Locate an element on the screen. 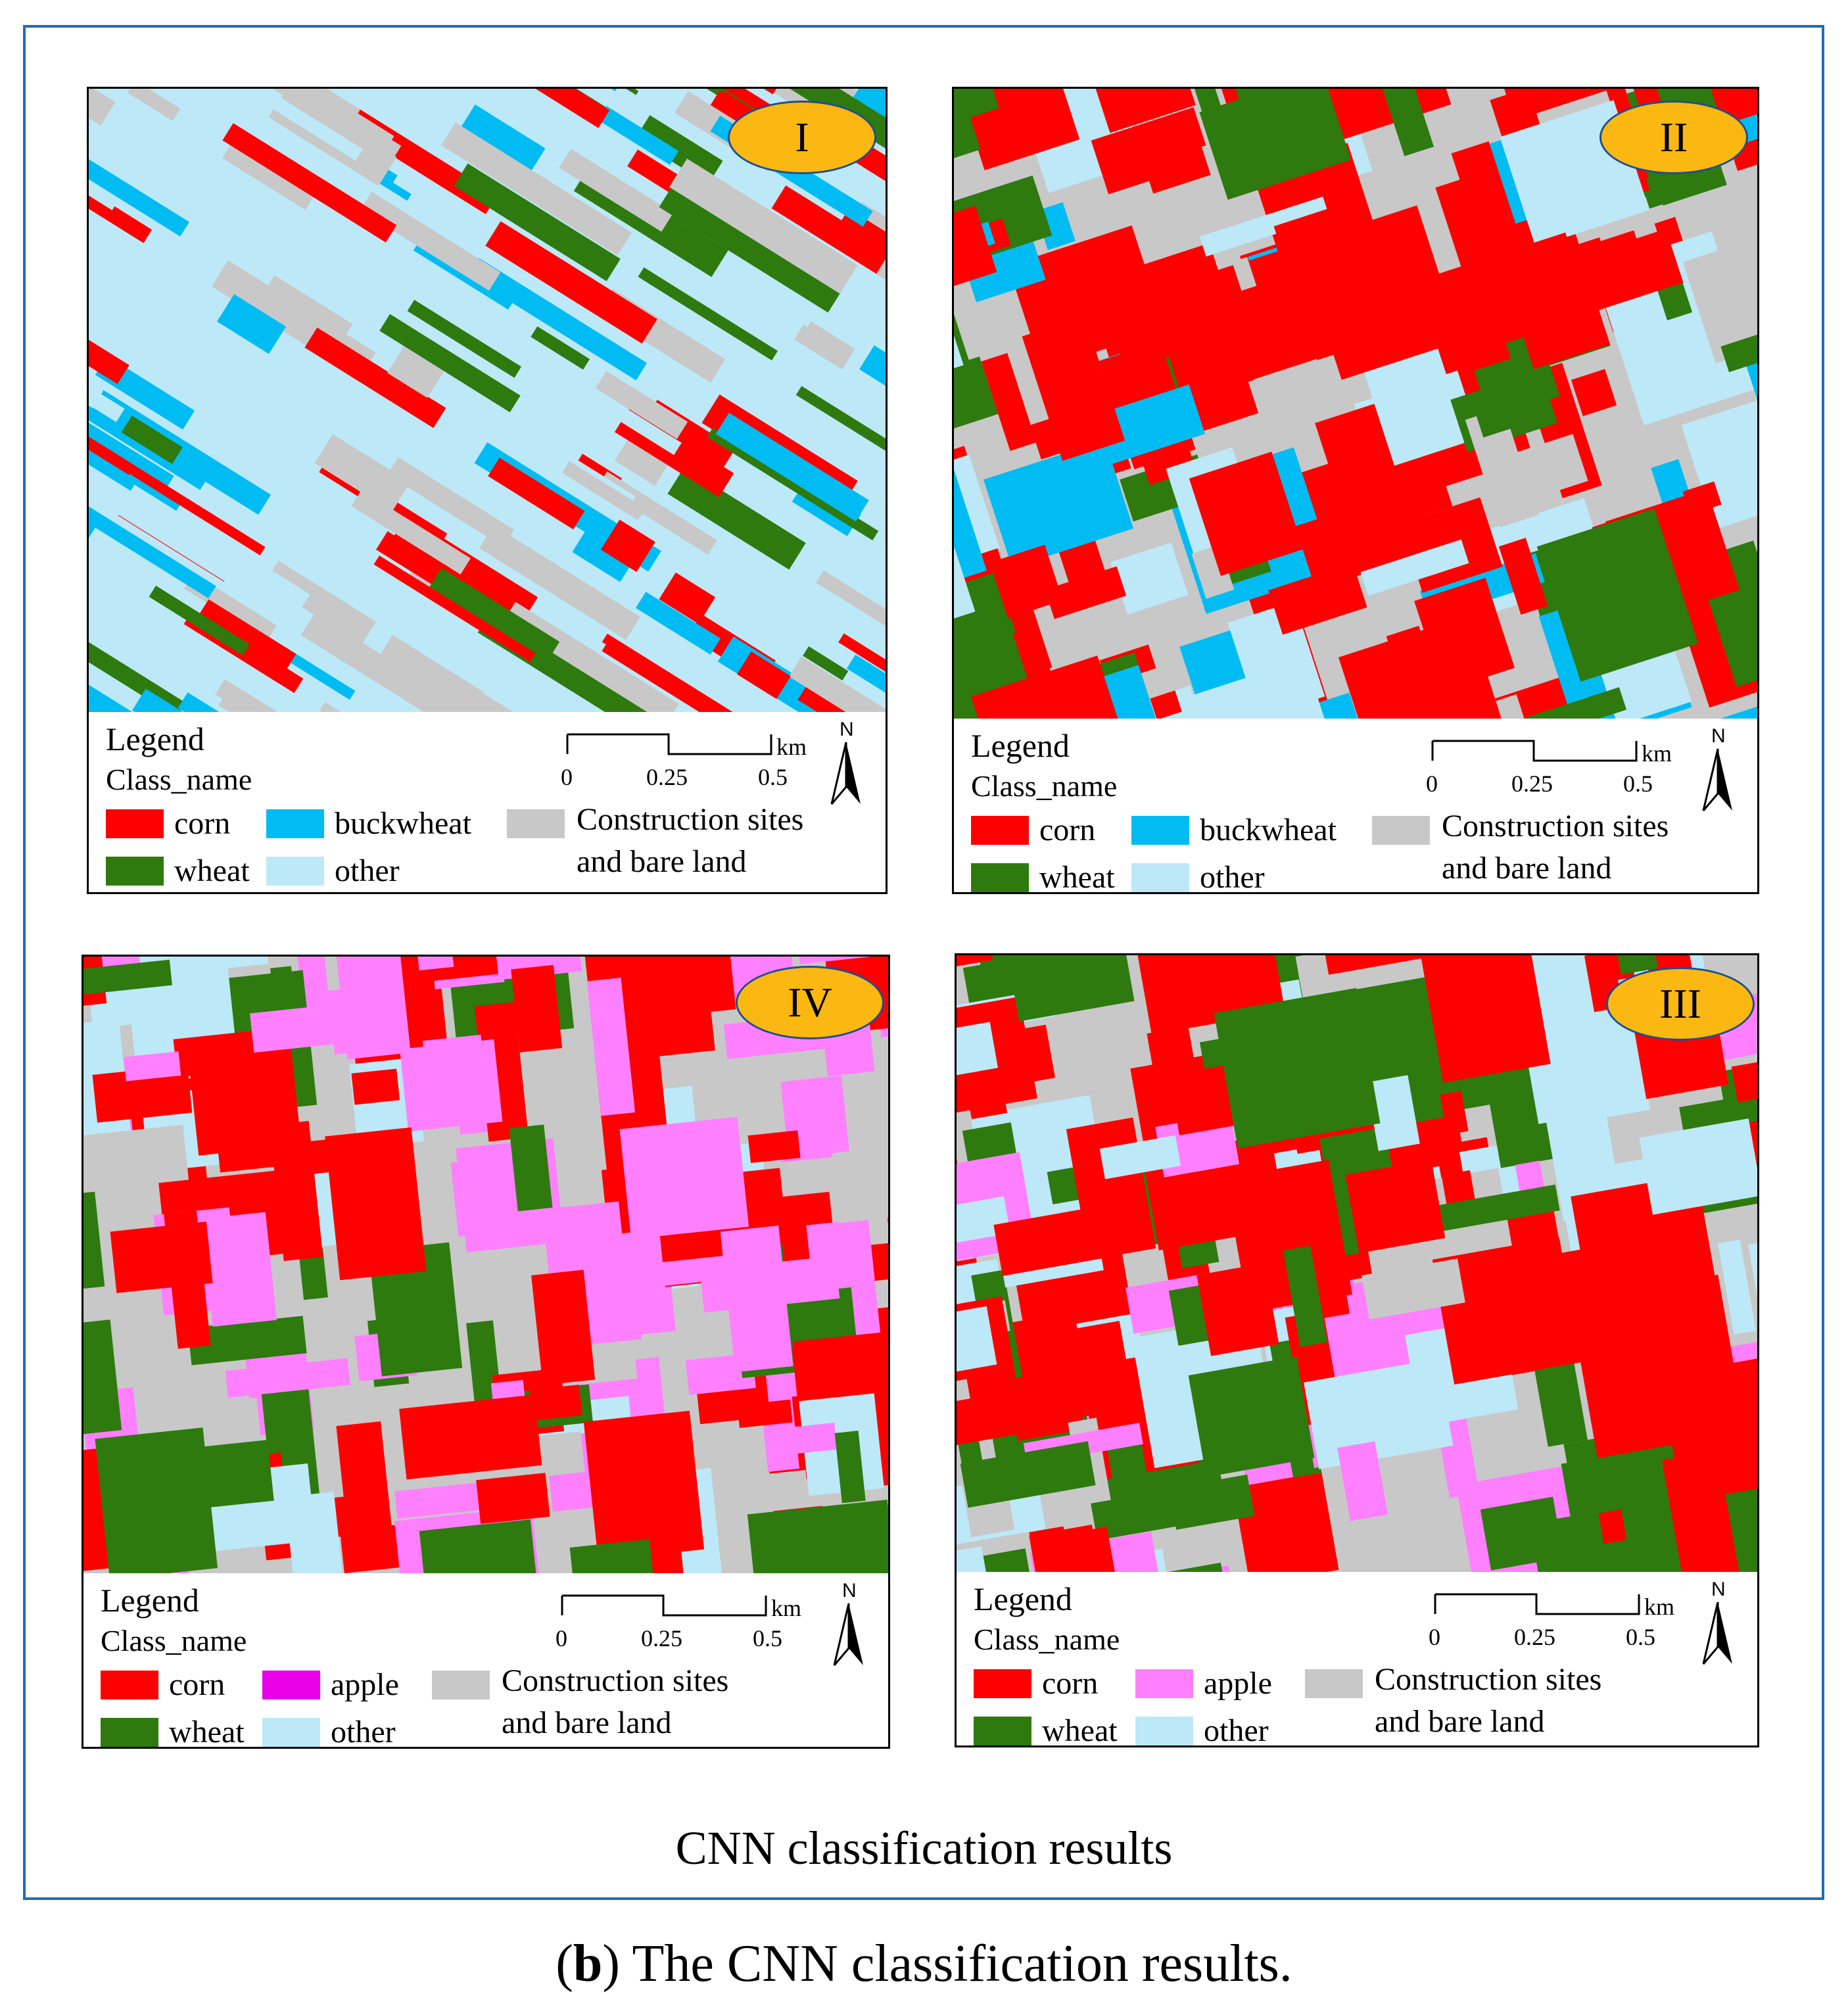 The height and width of the screenshot is (1994, 1848). parcel-buckwheat is located at coordinates (678, 623).